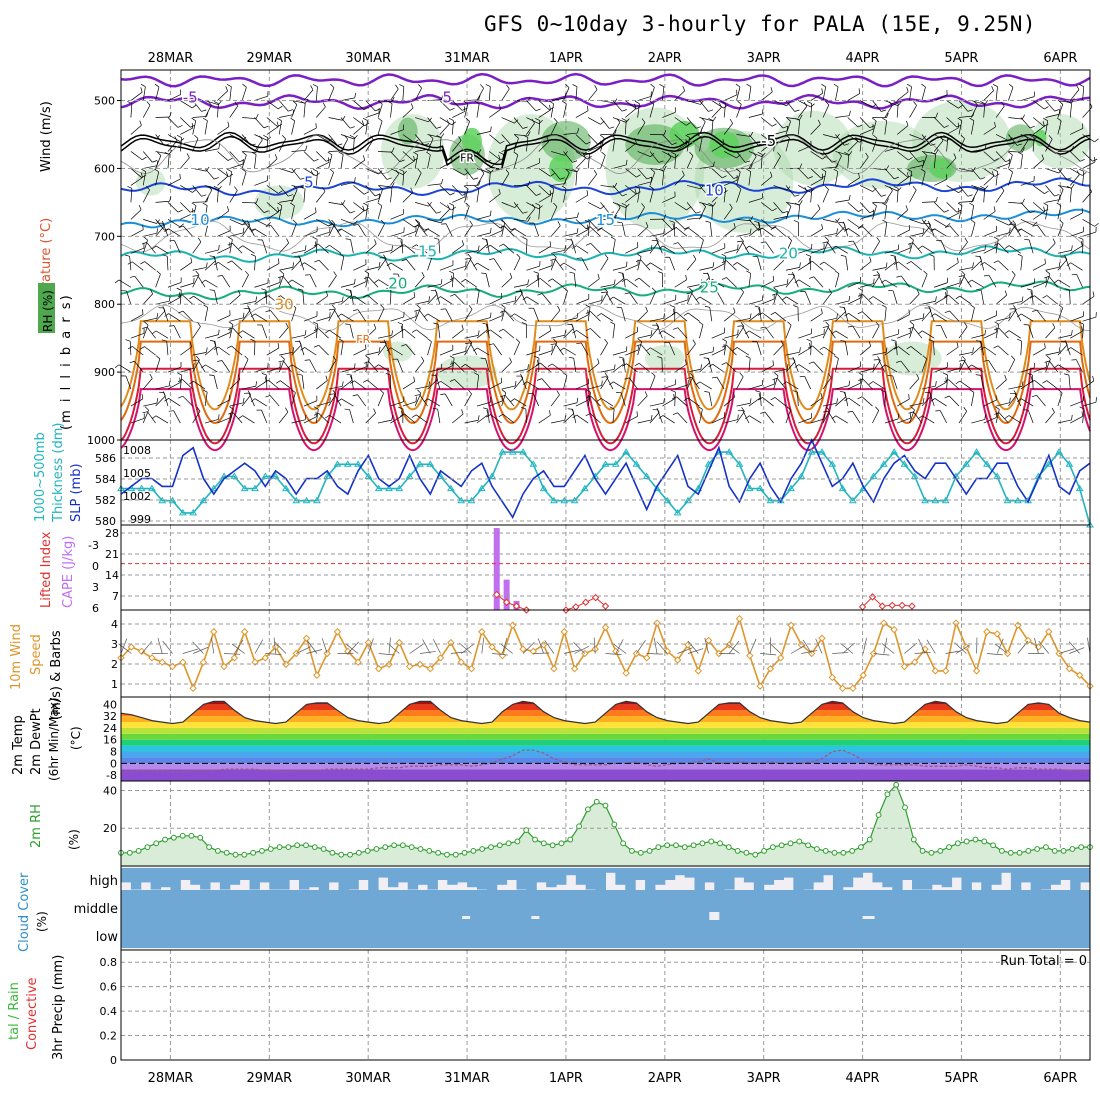 The width and height of the screenshot is (1100, 1100). What do you see at coordinates (605, 741) in the screenshot?
I see `temp-bands` at bounding box center [605, 741].